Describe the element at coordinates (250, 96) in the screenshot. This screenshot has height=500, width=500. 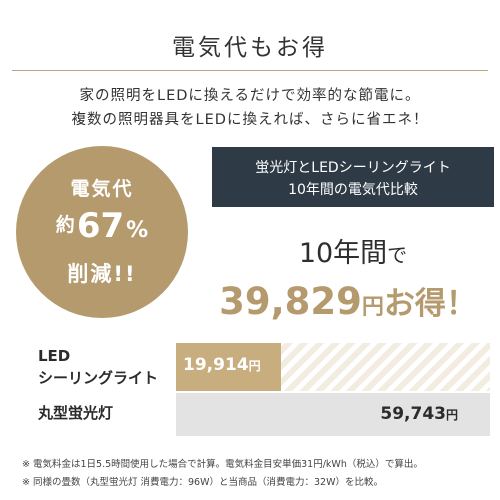
I see `intro-line-1: 家の照明をLEDに換えるだけで効率的な節電に。` at that location.